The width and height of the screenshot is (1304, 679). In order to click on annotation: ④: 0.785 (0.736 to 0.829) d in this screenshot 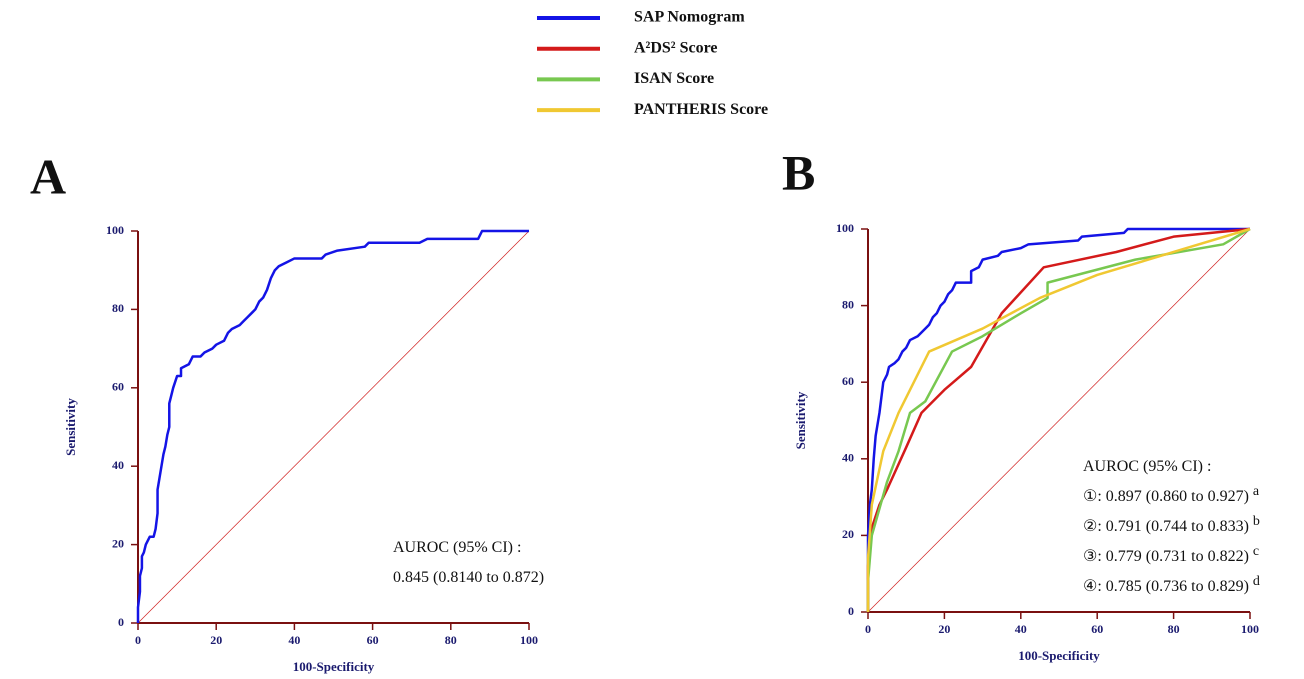, I will do `click(1171, 584)`.